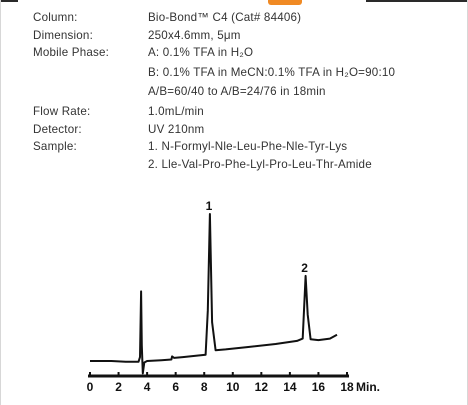  I want to click on dimension-label: Dimension:, so click(63, 35).